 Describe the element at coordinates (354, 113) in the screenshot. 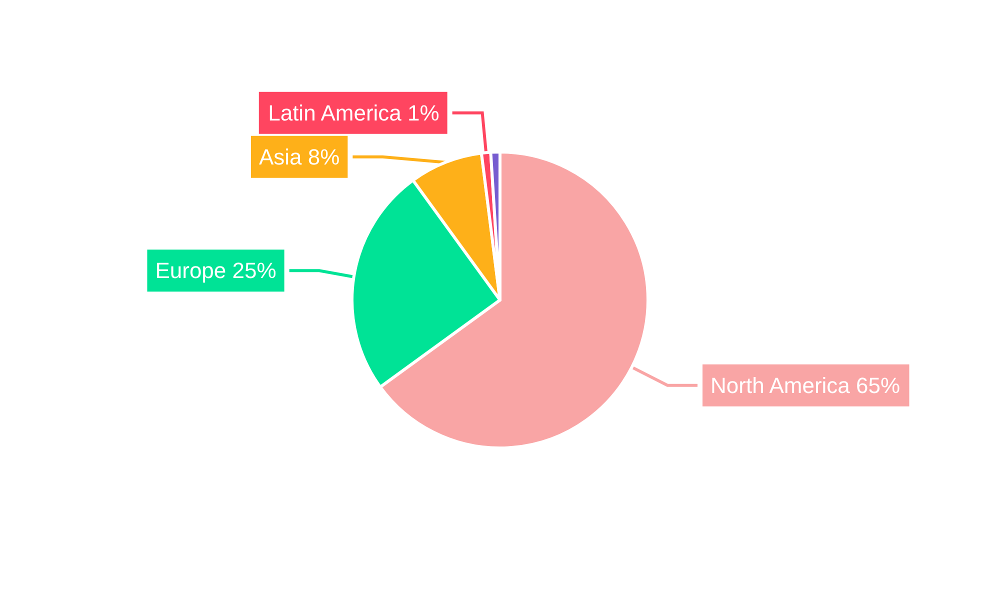

I see `slice-label: Latin America 1%` at that location.